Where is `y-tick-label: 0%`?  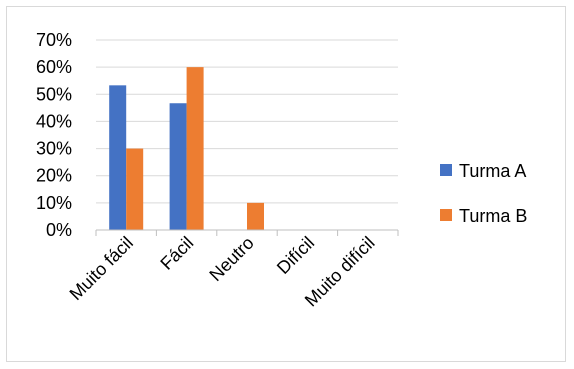 y-tick-label: 0% is located at coordinates (59, 230).